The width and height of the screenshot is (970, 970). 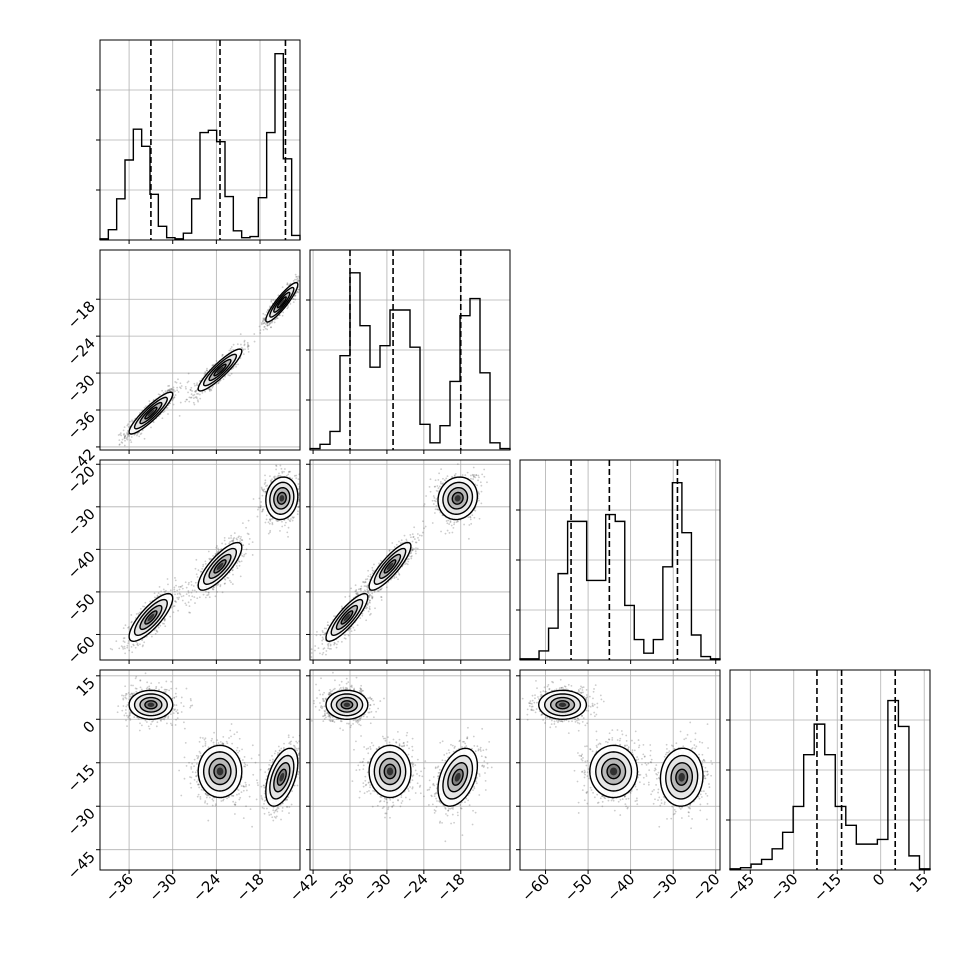 I want to click on hist-panel, so click(x=198, y=141).